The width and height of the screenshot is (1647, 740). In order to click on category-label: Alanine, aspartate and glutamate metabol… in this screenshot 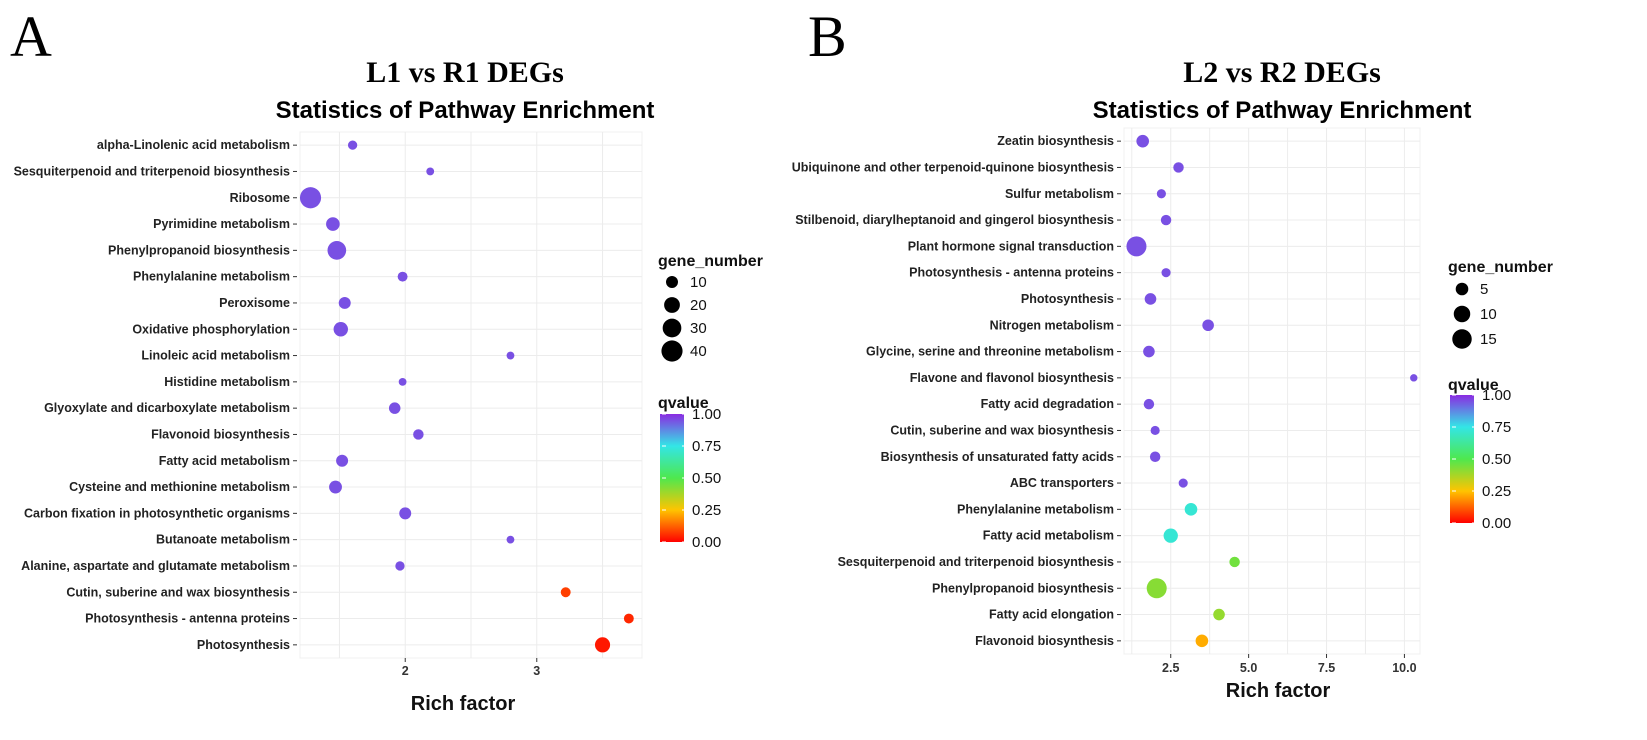, I will do `click(155, 566)`.